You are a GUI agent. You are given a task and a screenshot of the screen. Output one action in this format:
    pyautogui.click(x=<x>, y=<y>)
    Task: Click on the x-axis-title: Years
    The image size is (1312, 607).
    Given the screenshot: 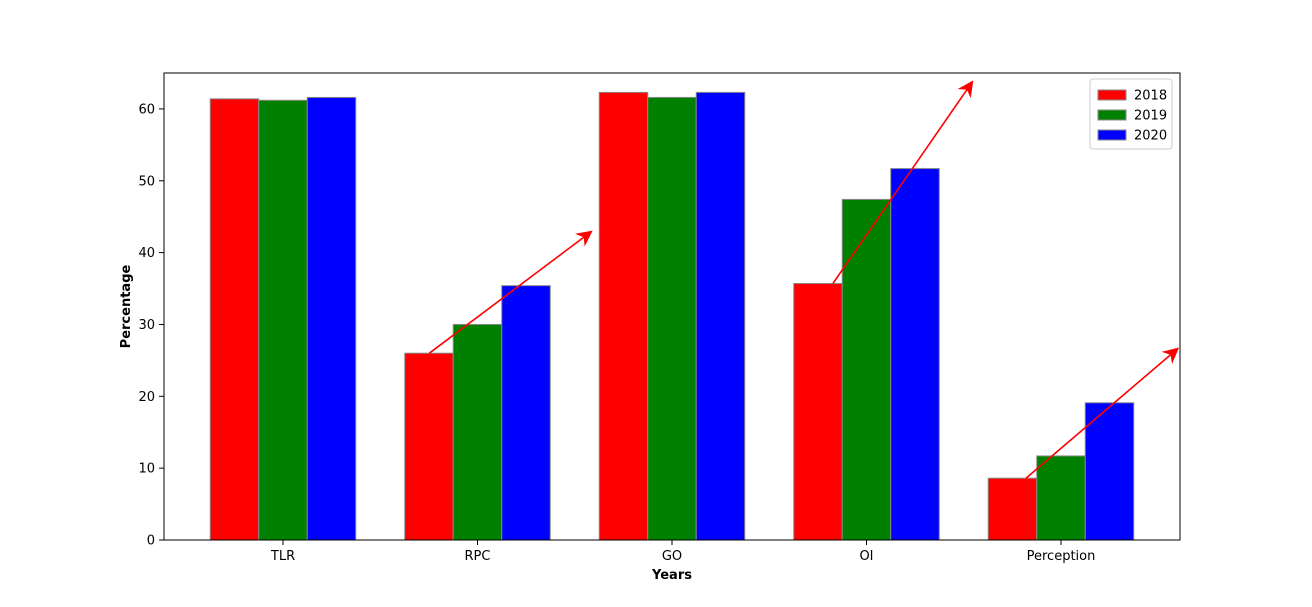 What is the action you would take?
    pyautogui.click(x=671, y=575)
    